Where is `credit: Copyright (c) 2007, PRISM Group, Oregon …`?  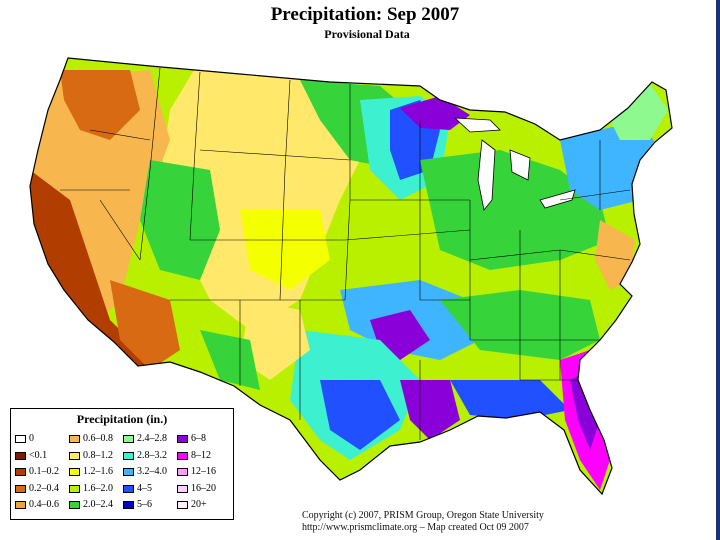
credit: Copyright (c) 2007, PRISM Group, Oregon … is located at coordinates (452, 522).